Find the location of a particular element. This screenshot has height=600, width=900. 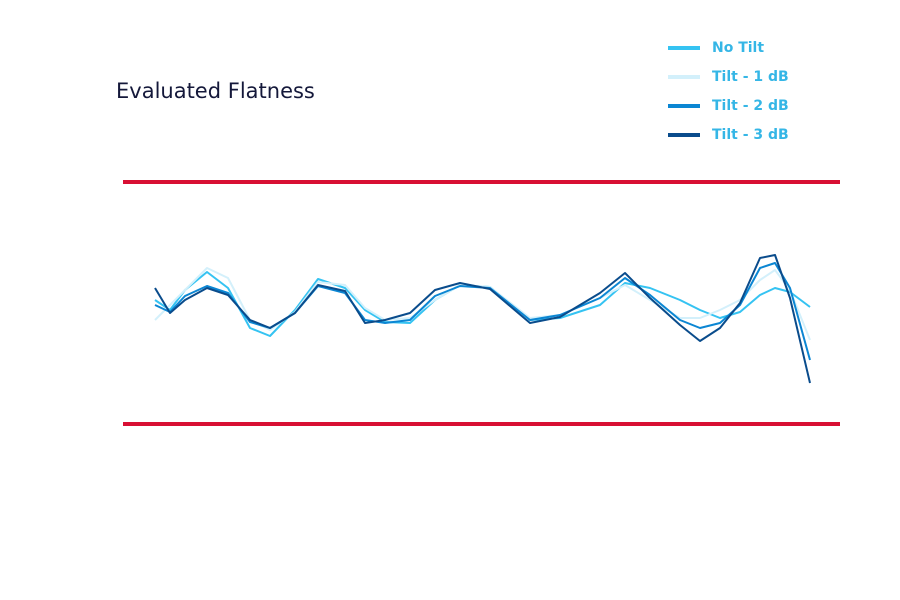

legend-label: Tilt - 3 dB is located at coordinates (750, 135).